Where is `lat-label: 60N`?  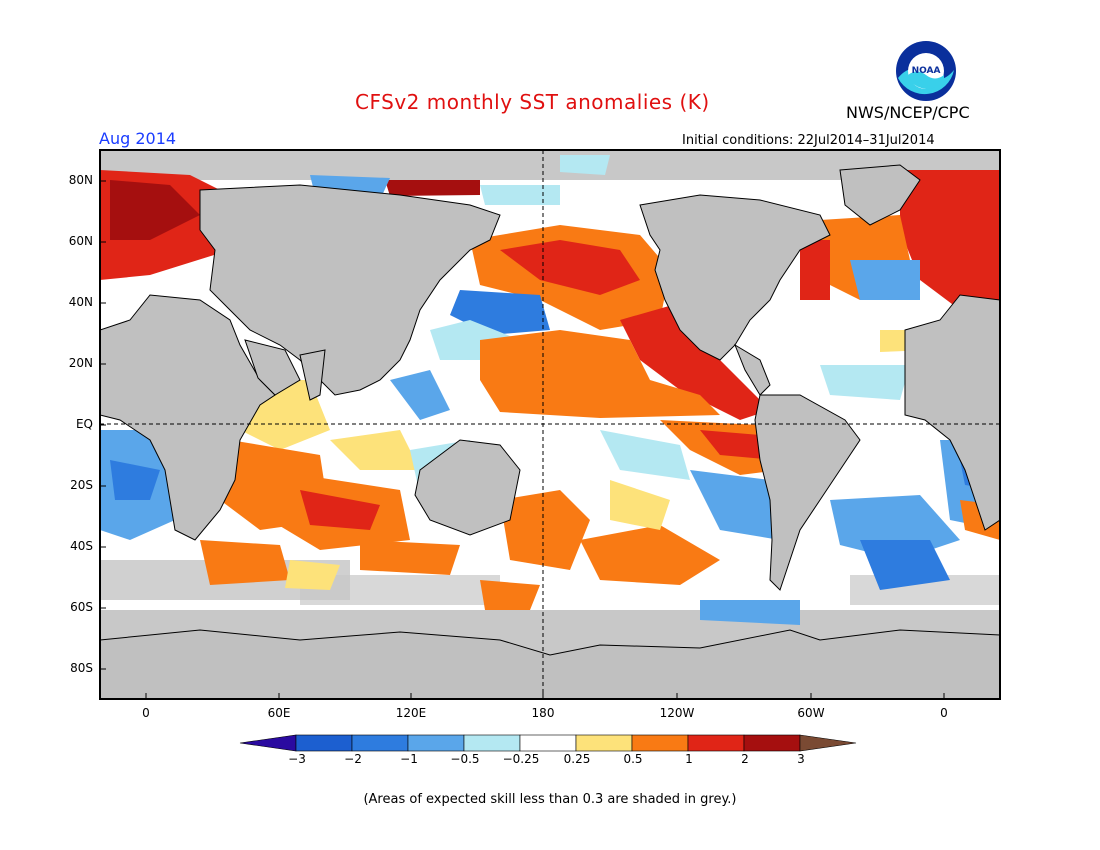
lat-label: 60N is located at coordinates (80, 241).